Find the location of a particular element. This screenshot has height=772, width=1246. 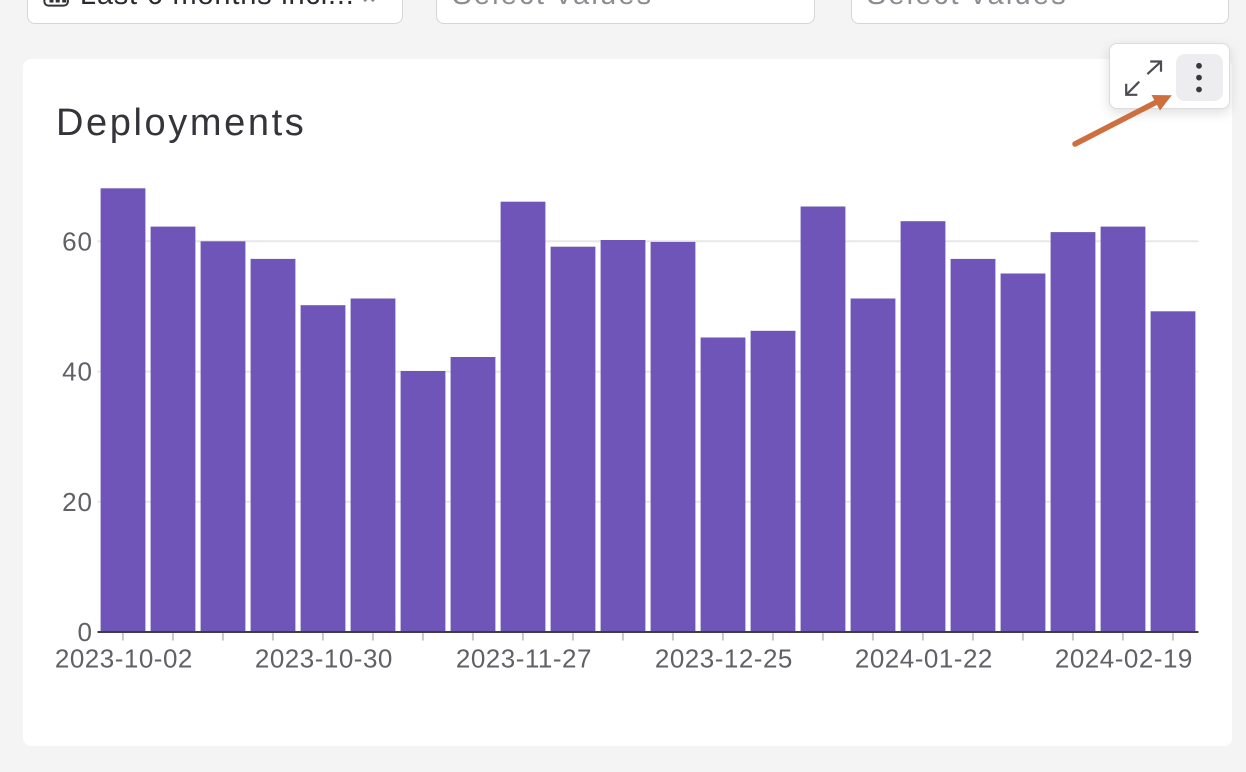

svg-text: 20 is located at coordinates (77, 502).